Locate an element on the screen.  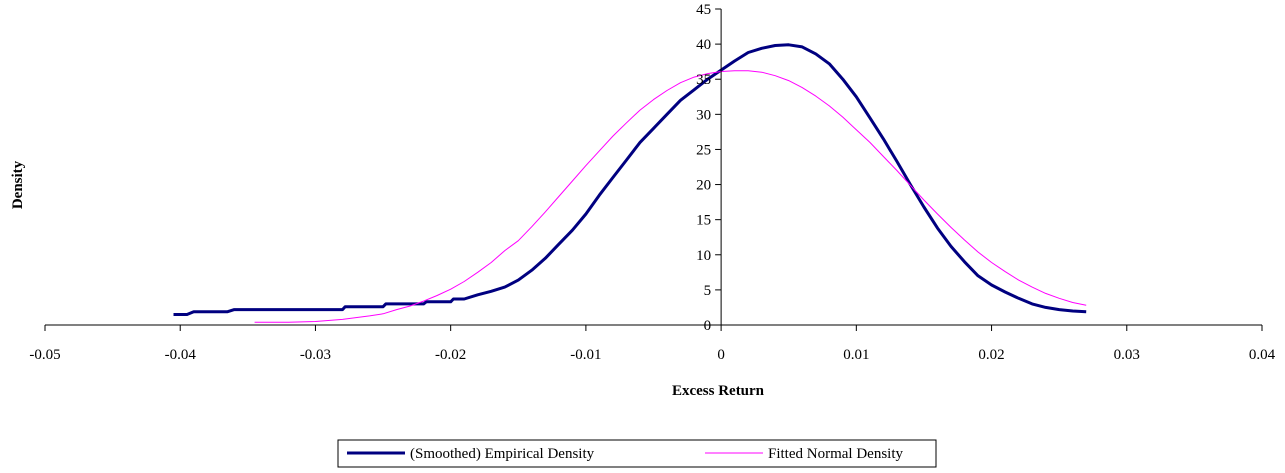
legend-box is located at coordinates (637, 453).